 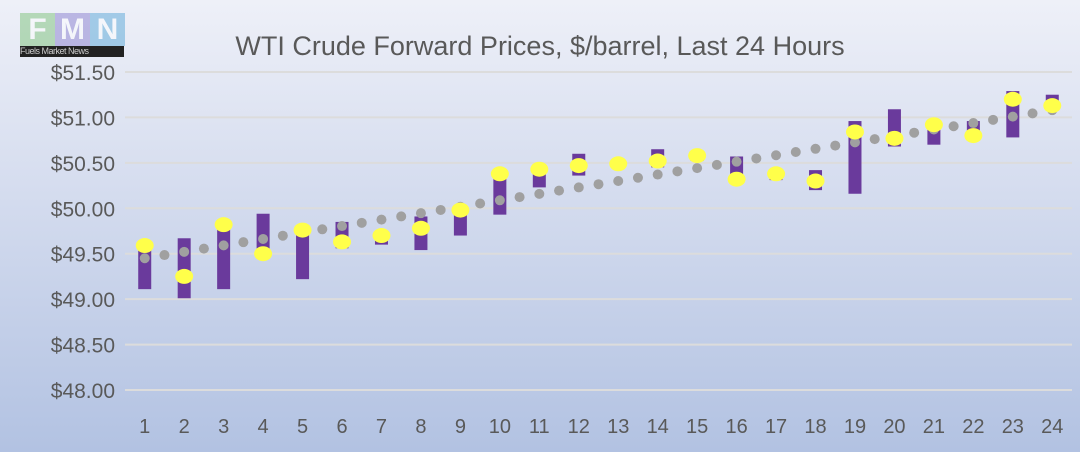 What do you see at coordinates (539, 427) in the screenshot?
I see `x-tick-label: 11` at bounding box center [539, 427].